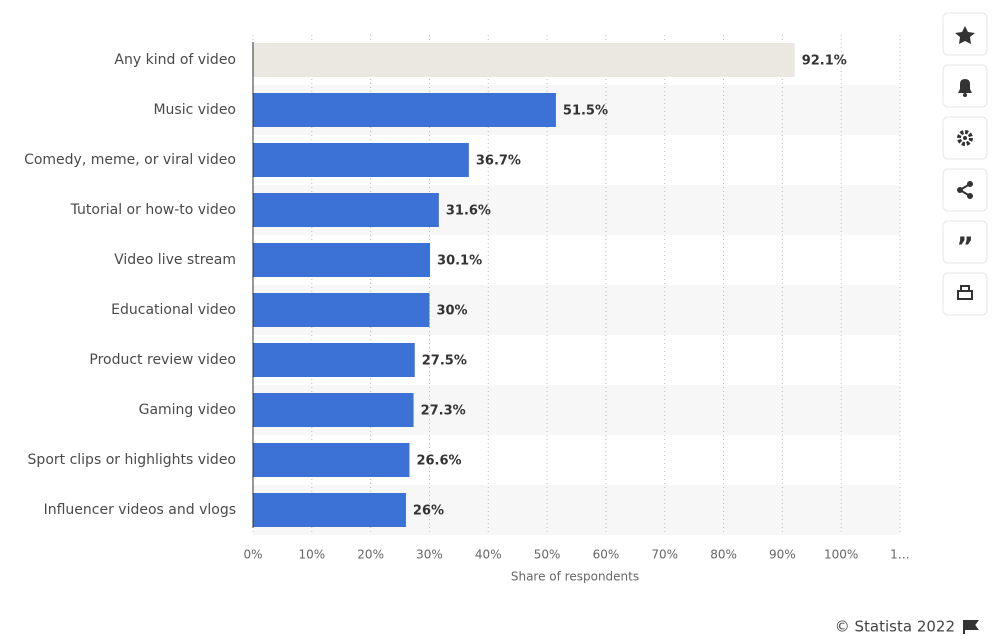 The width and height of the screenshot is (1000, 644). I want to click on y-tick-label: Music video, so click(194, 110).